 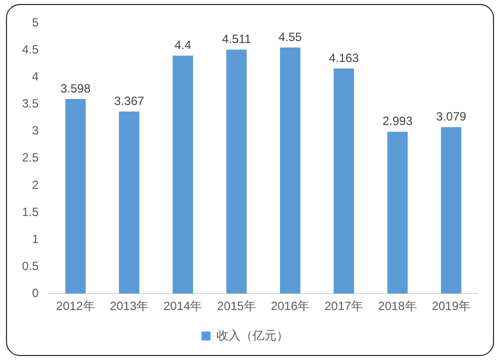 I want to click on data-label: 2.993, so click(x=397, y=121).